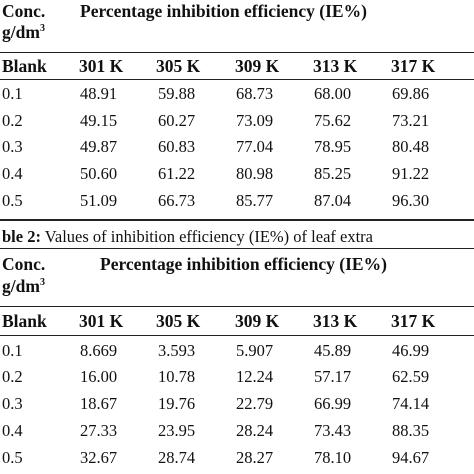  I want to click on table-cell: 74.14, so click(411, 403).